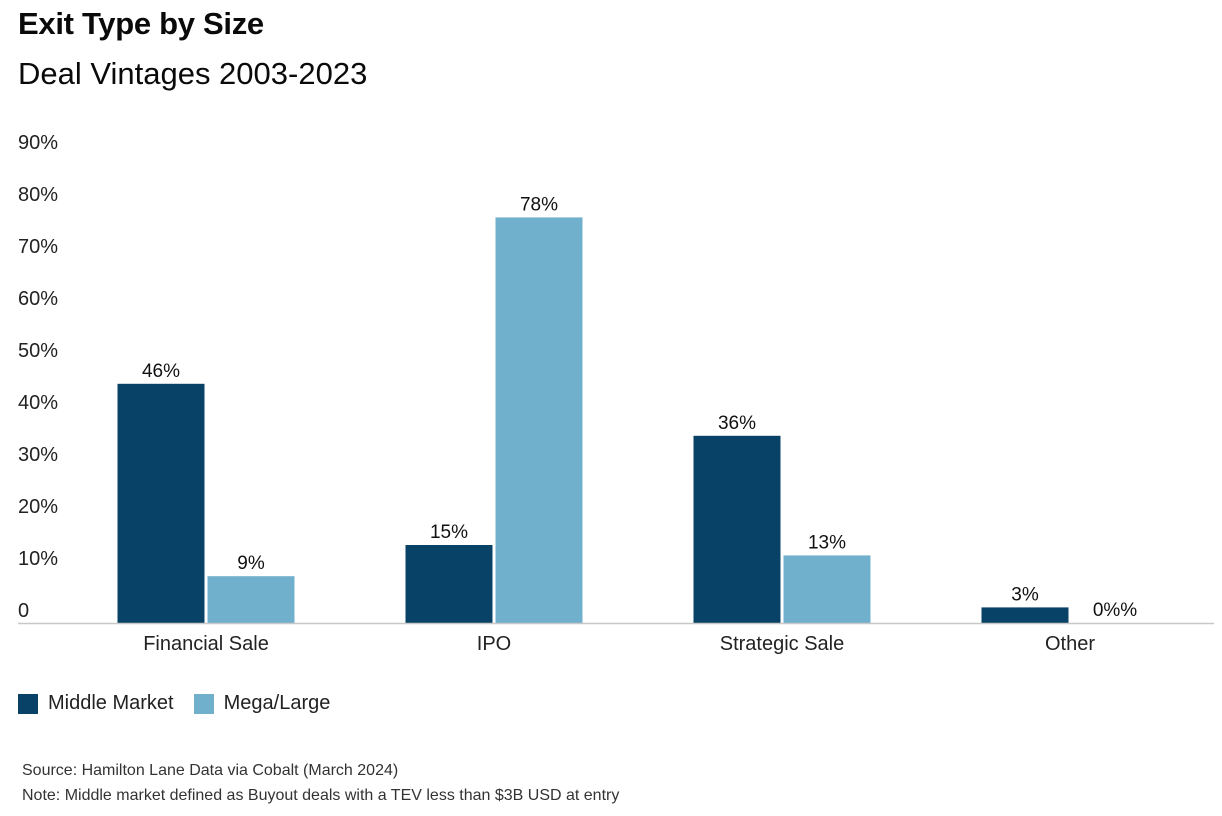  Describe the element at coordinates (494, 644) in the screenshot. I see `x-category-label: IPO` at that location.